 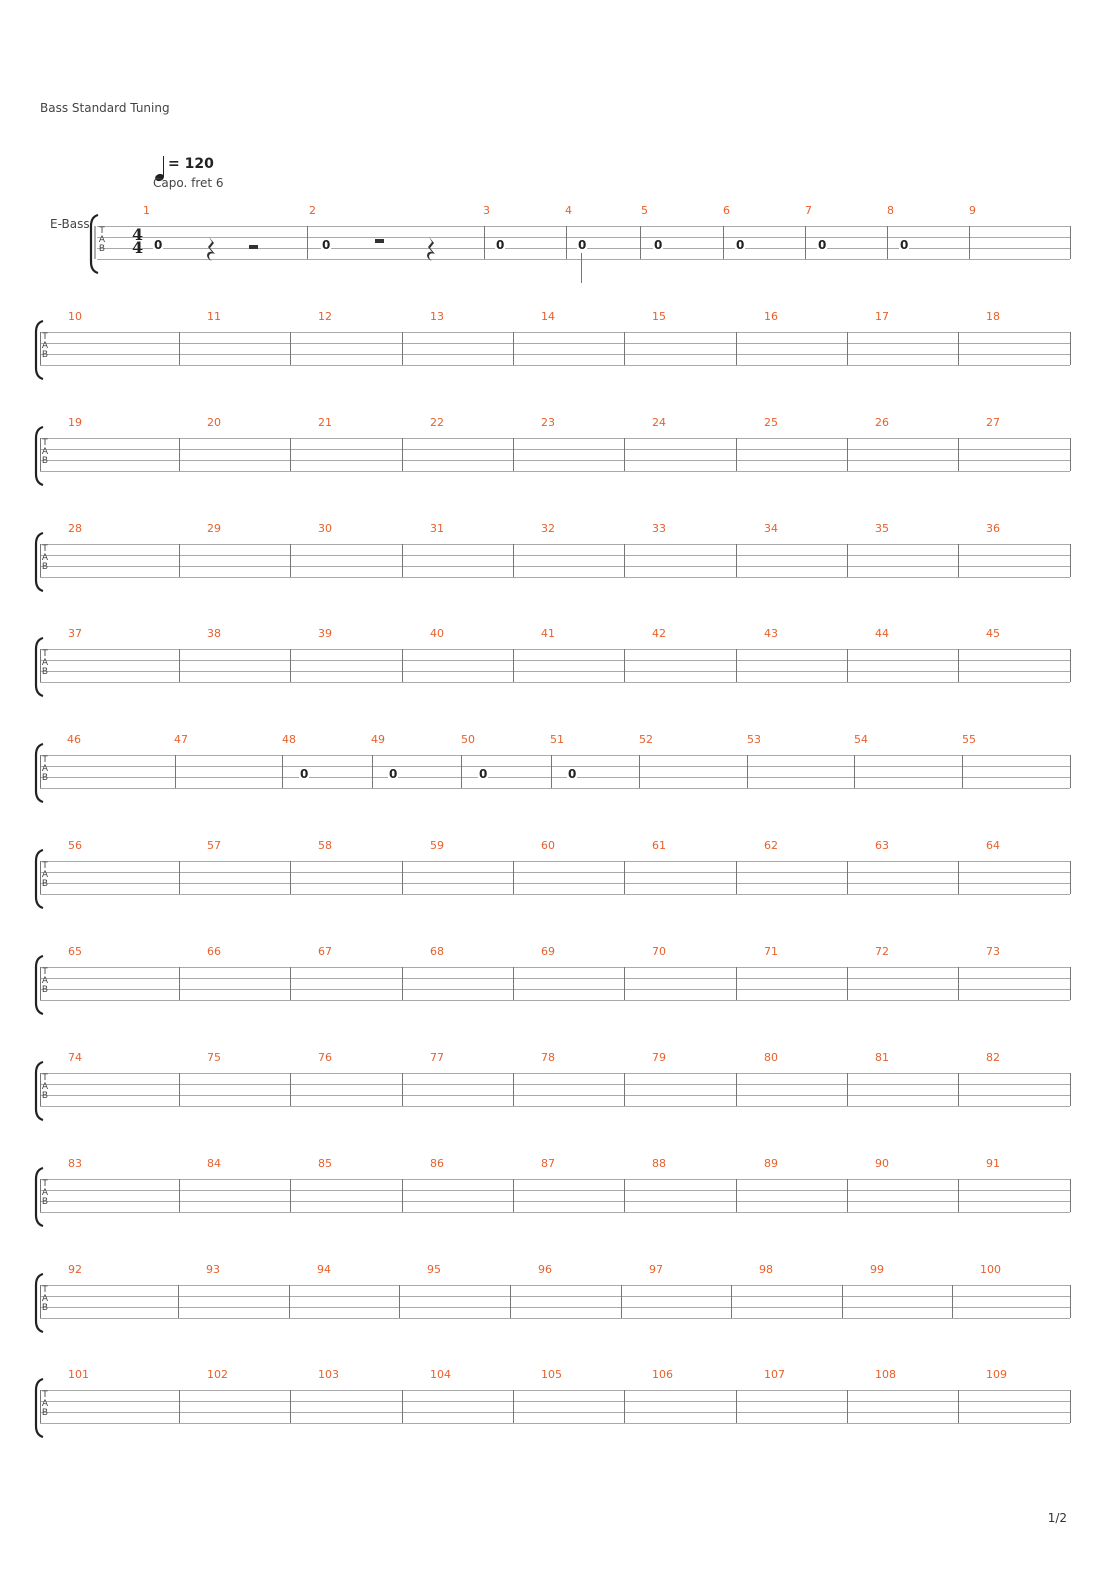 What do you see at coordinates (548, 1163) in the screenshot?
I see `measure-number: 87` at bounding box center [548, 1163].